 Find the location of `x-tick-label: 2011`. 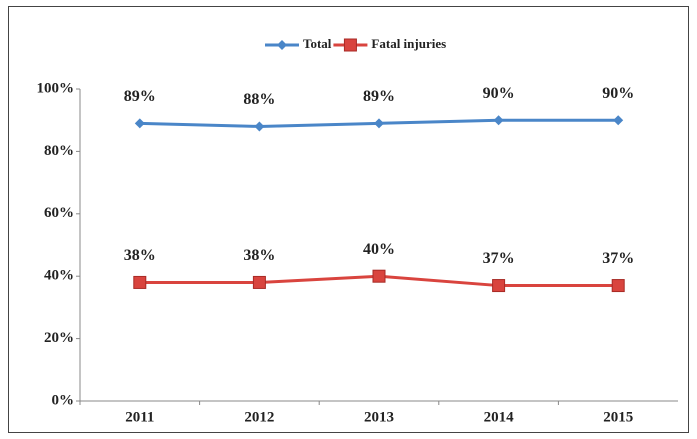

x-tick-label: 2011 is located at coordinates (139, 417).